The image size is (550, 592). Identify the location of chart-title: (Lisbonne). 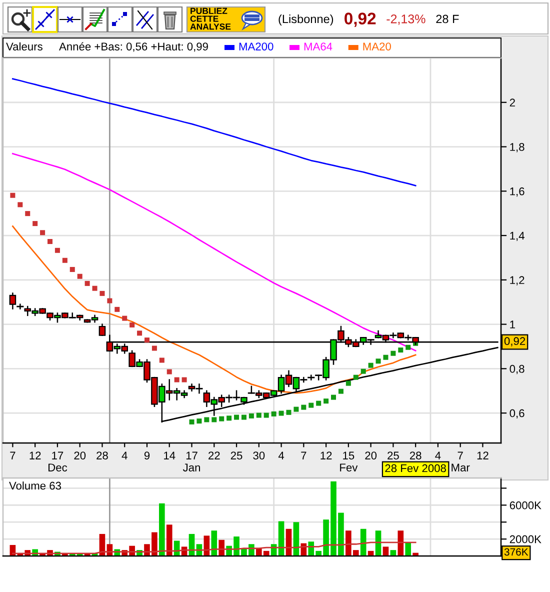
(306, 20).